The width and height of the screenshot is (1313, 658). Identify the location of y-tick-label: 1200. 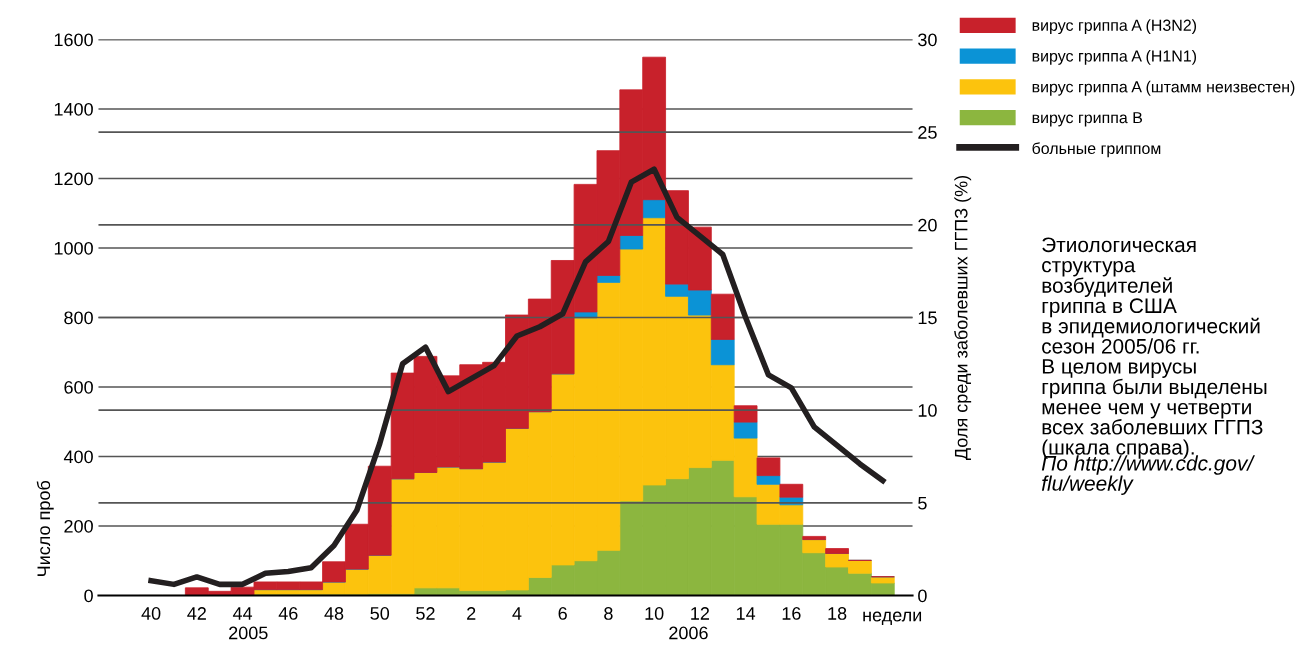
(73, 179).